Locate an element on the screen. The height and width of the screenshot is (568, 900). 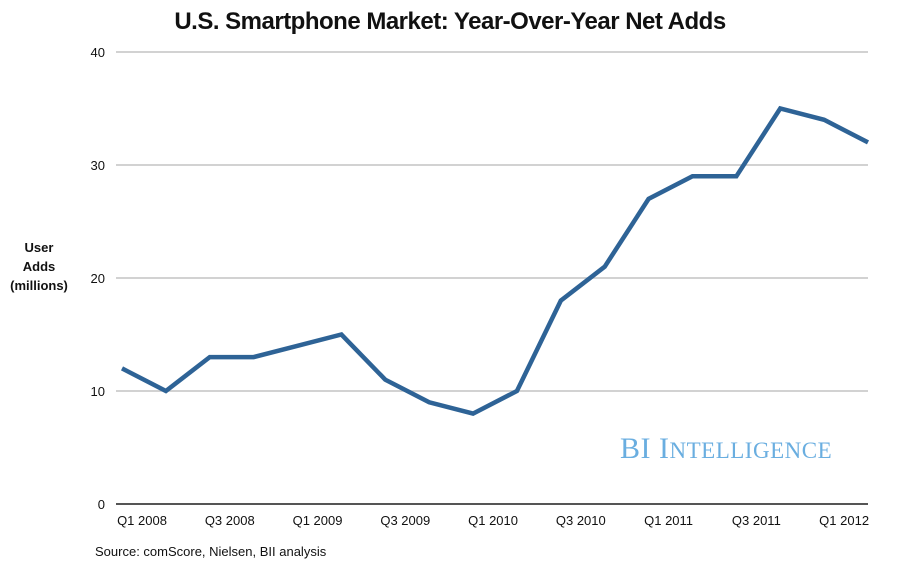
y-axis-label-line: (millions) is located at coordinates (39, 285).